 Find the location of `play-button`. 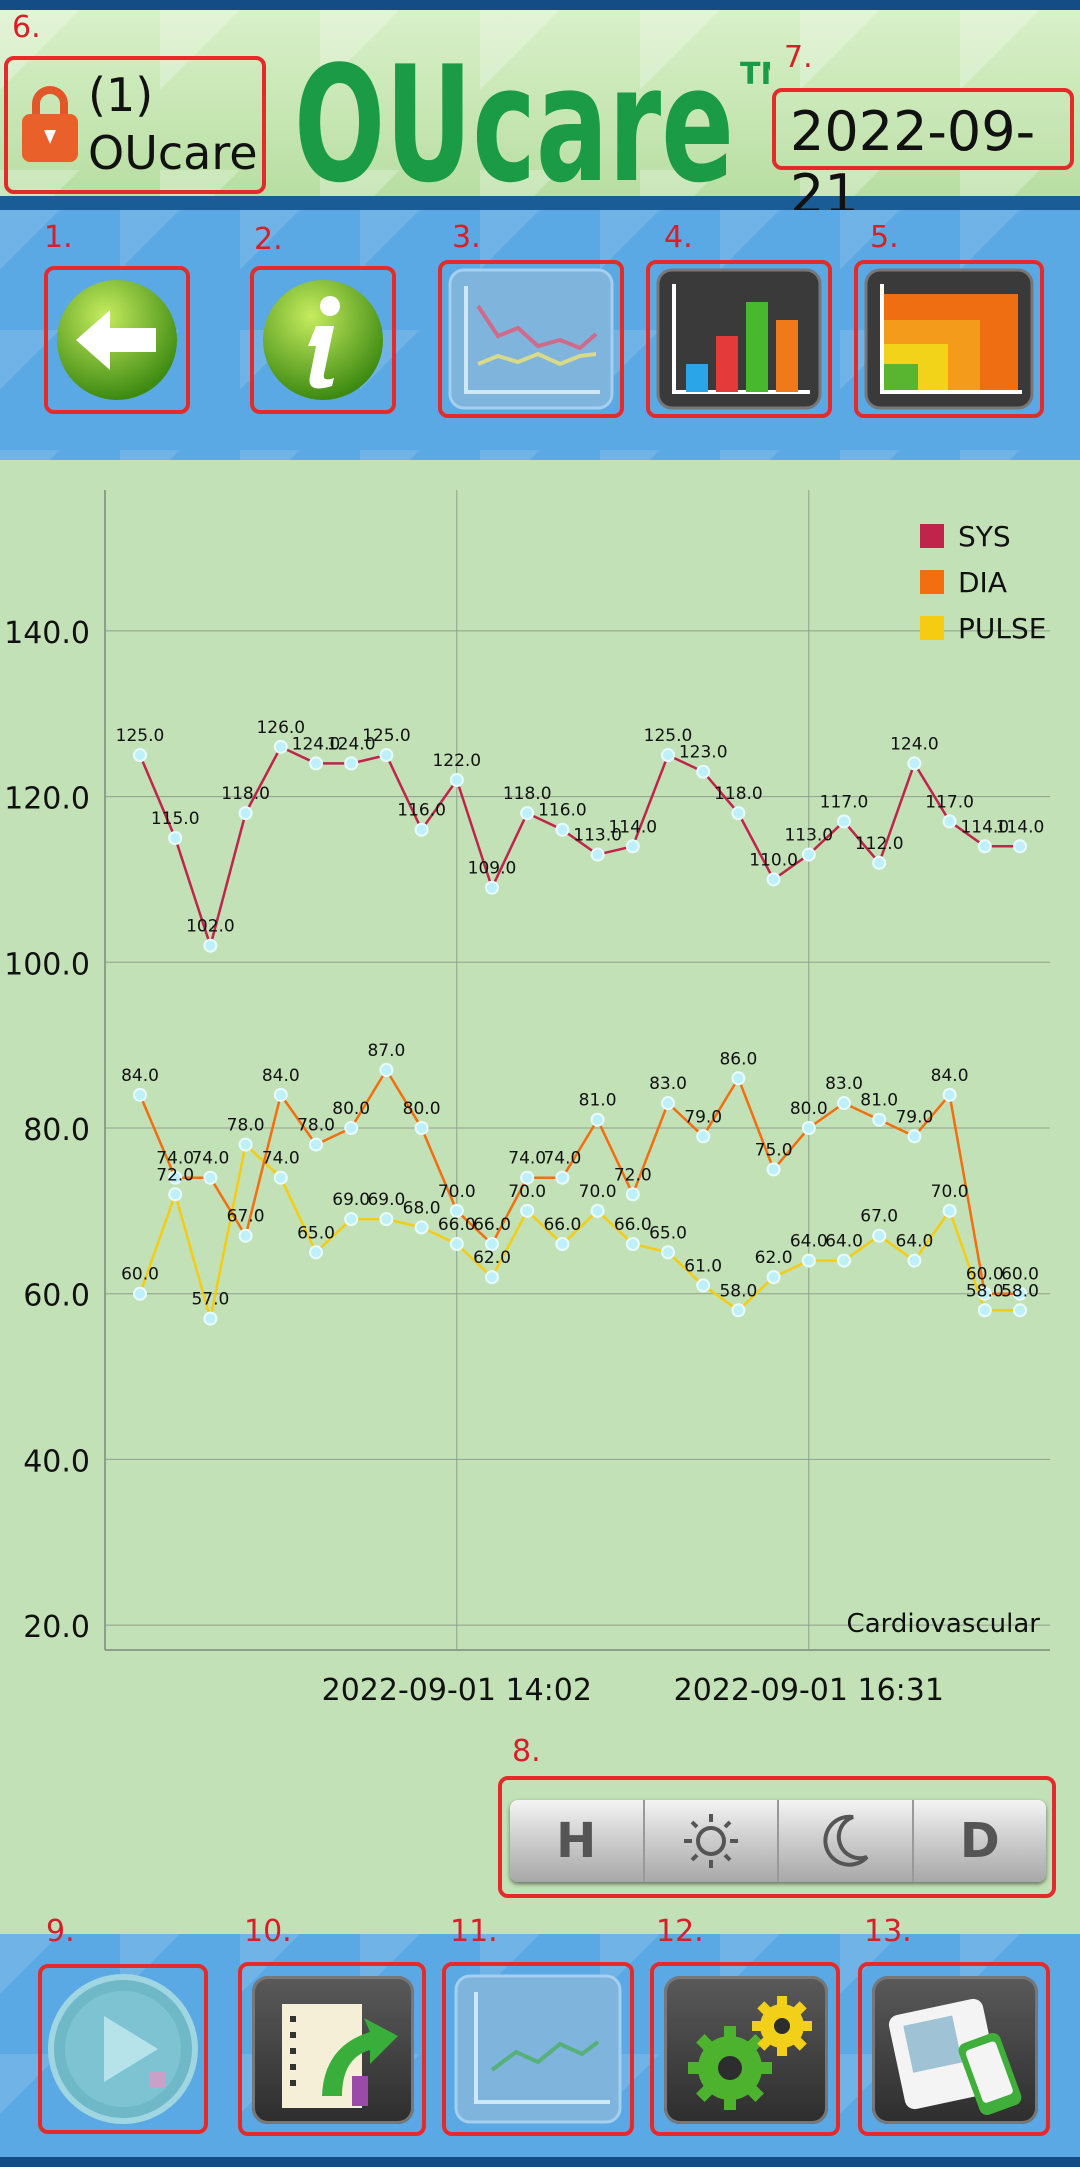

play-button is located at coordinates (123, 2049).